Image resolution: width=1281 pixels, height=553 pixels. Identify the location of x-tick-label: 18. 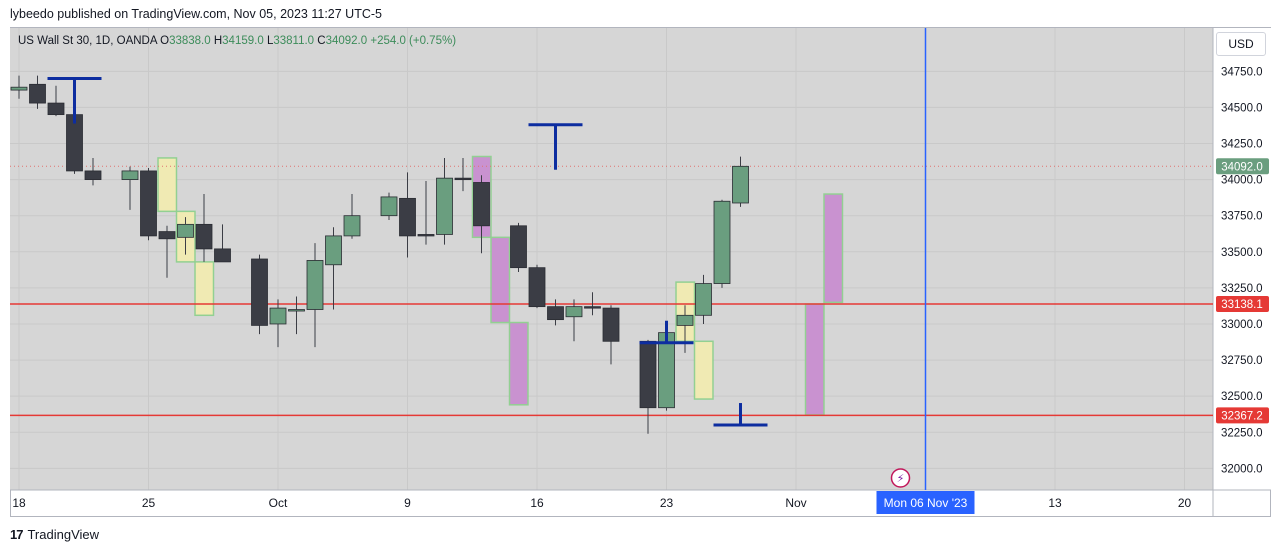
(19, 503).